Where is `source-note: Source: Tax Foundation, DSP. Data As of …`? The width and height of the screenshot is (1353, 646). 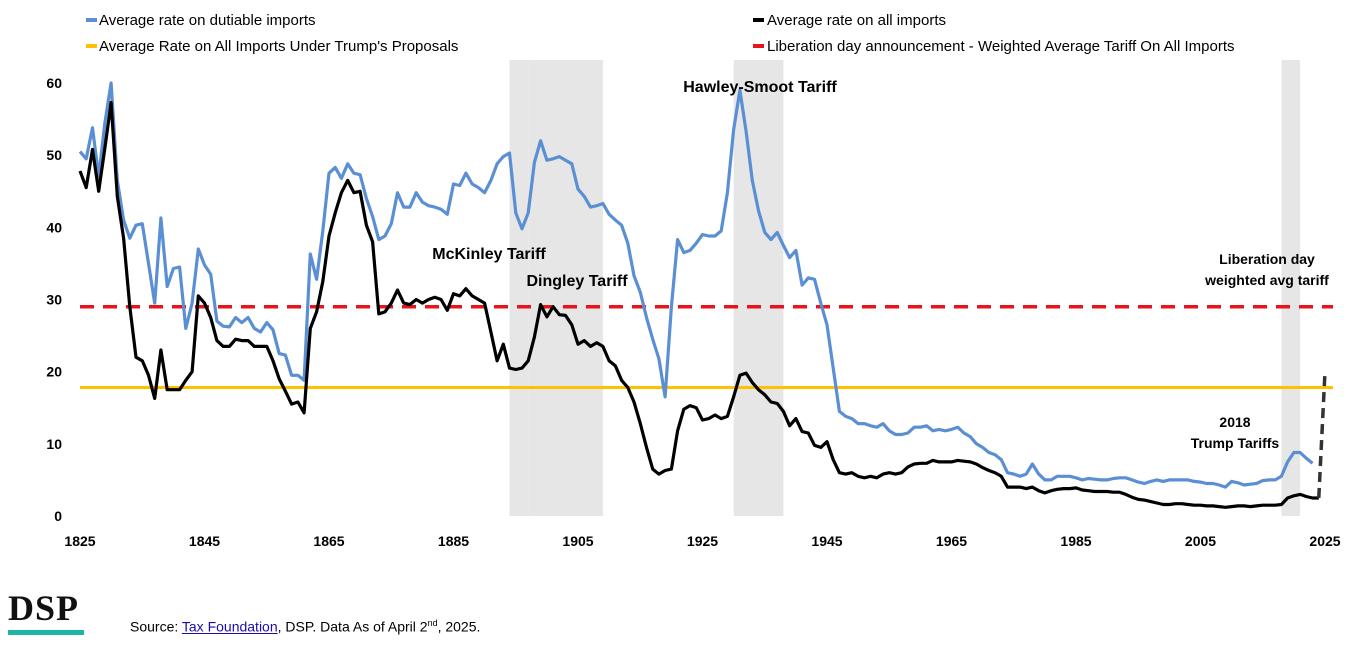
source-note: Source: Tax Foundation, DSP. Data As of … is located at coordinates (305, 626).